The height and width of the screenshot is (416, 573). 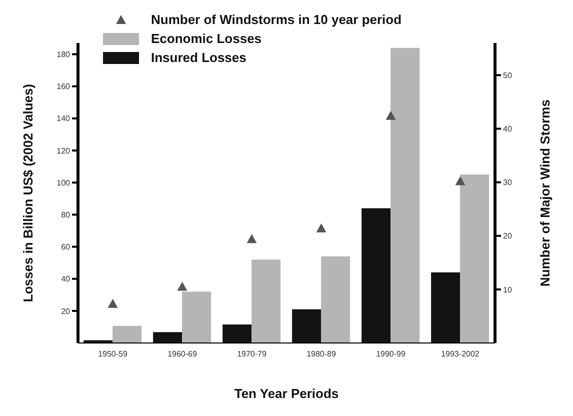 What do you see at coordinates (276, 19) in the screenshot?
I see `legend-label: Number of Windstorms in 10 year period` at bounding box center [276, 19].